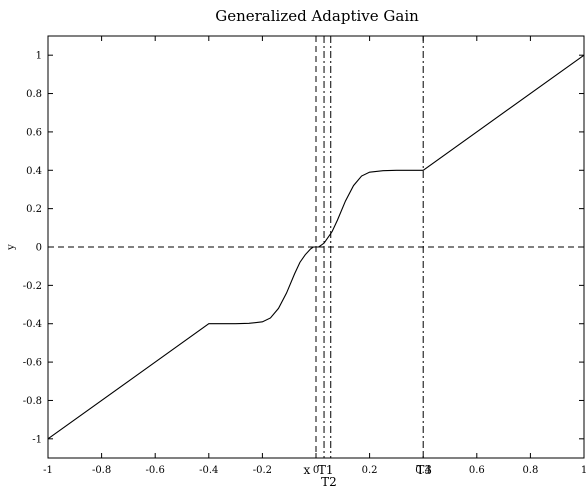 Image resolution: width=586 pixels, height=499 pixels. What do you see at coordinates (307, 470) in the screenshot?
I see `annotation-x: x` at bounding box center [307, 470].